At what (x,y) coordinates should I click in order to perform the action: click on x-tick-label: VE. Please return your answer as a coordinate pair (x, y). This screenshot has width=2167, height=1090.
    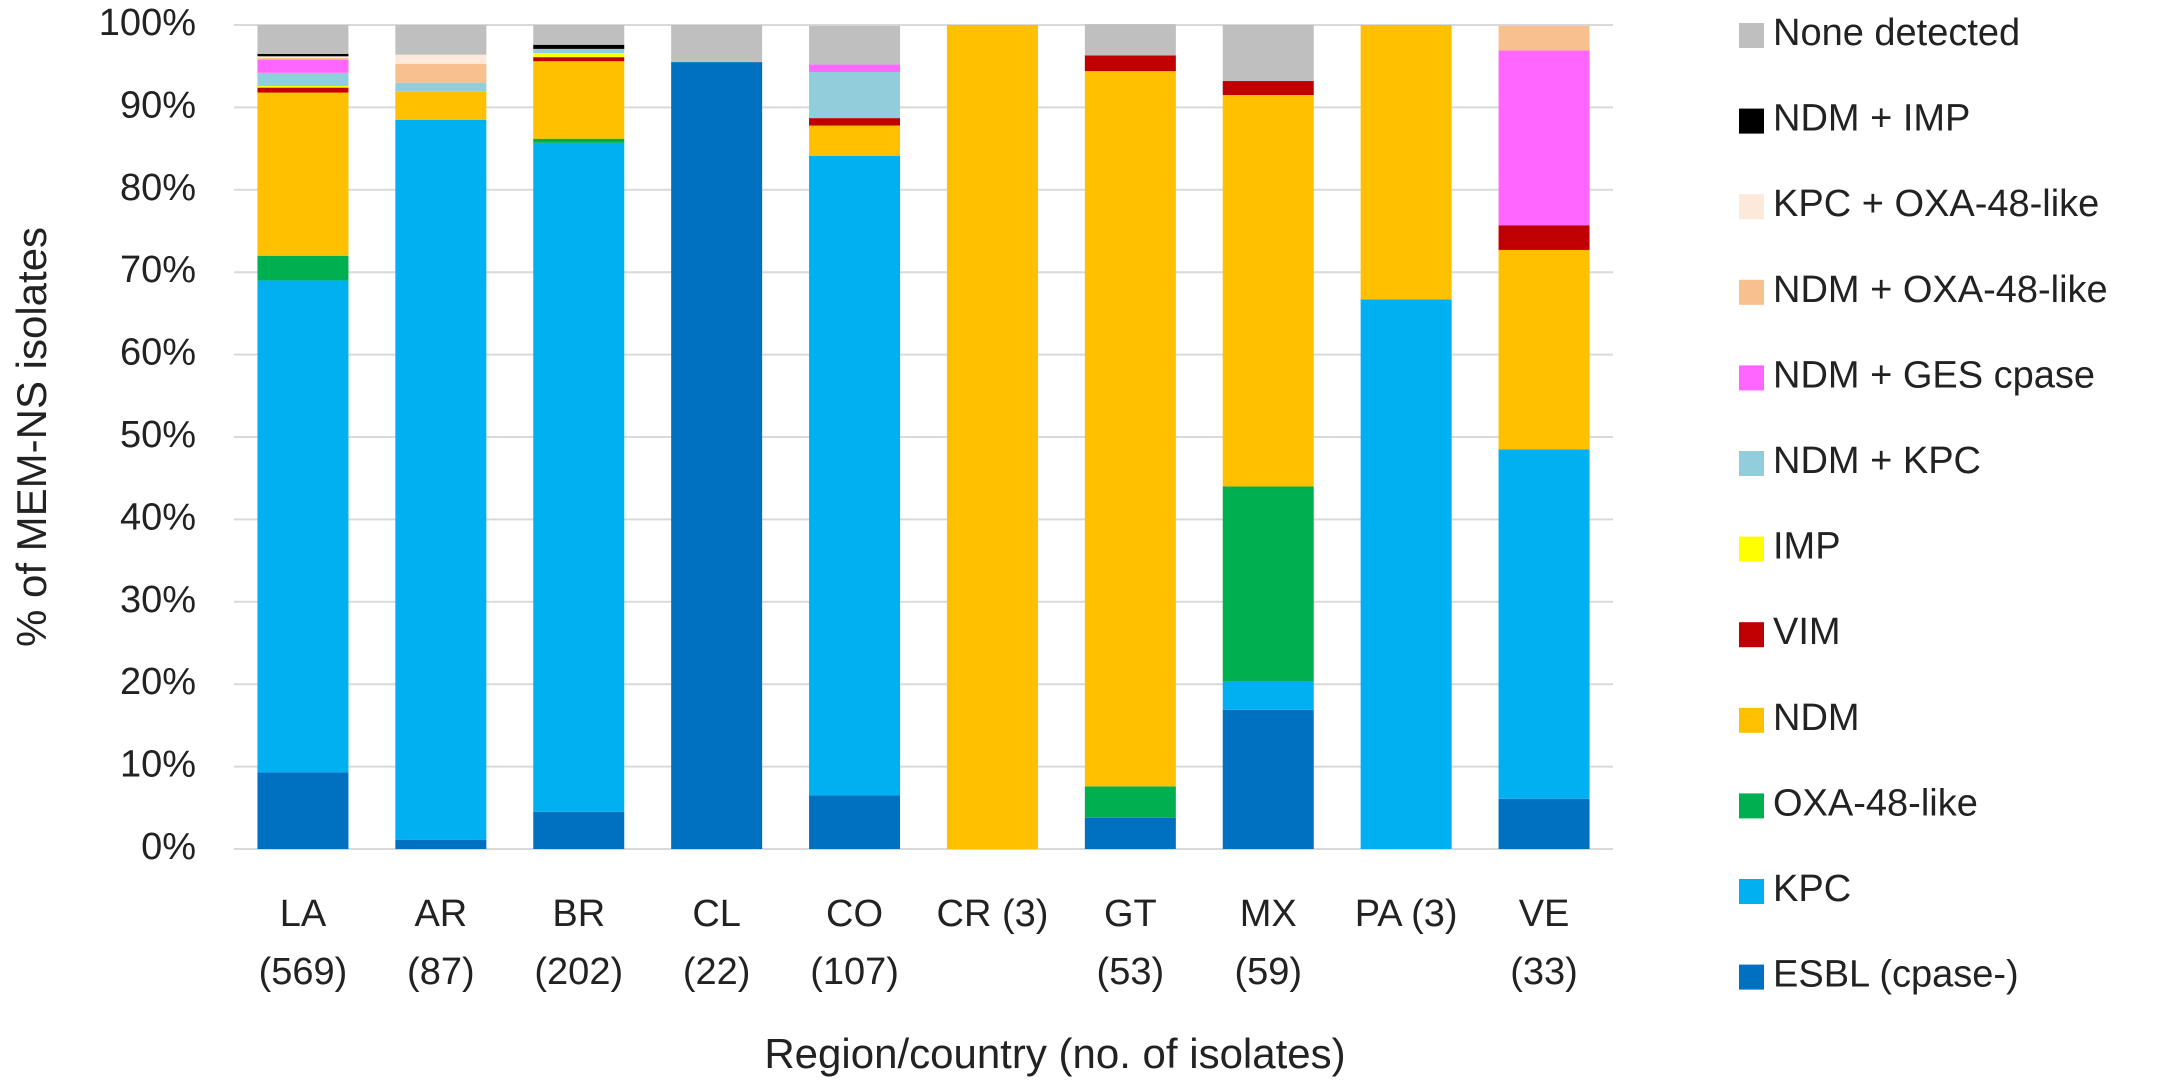
    Looking at the image, I should click on (1544, 914).